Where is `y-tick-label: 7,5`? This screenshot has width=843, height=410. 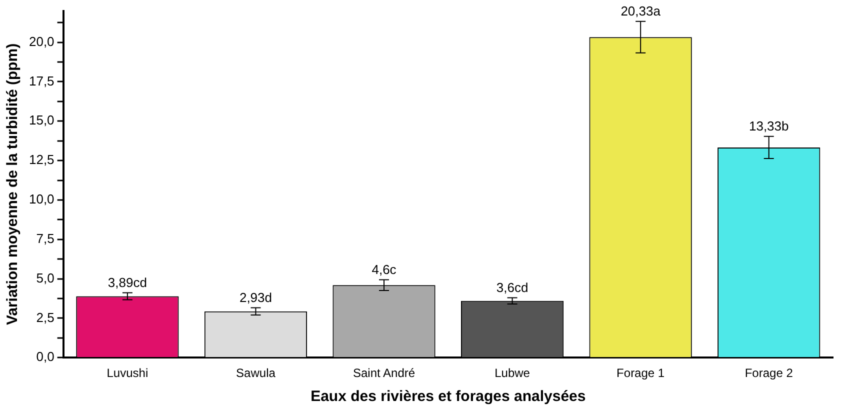
y-tick-label: 7,5 is located at coordinates (45, 238).